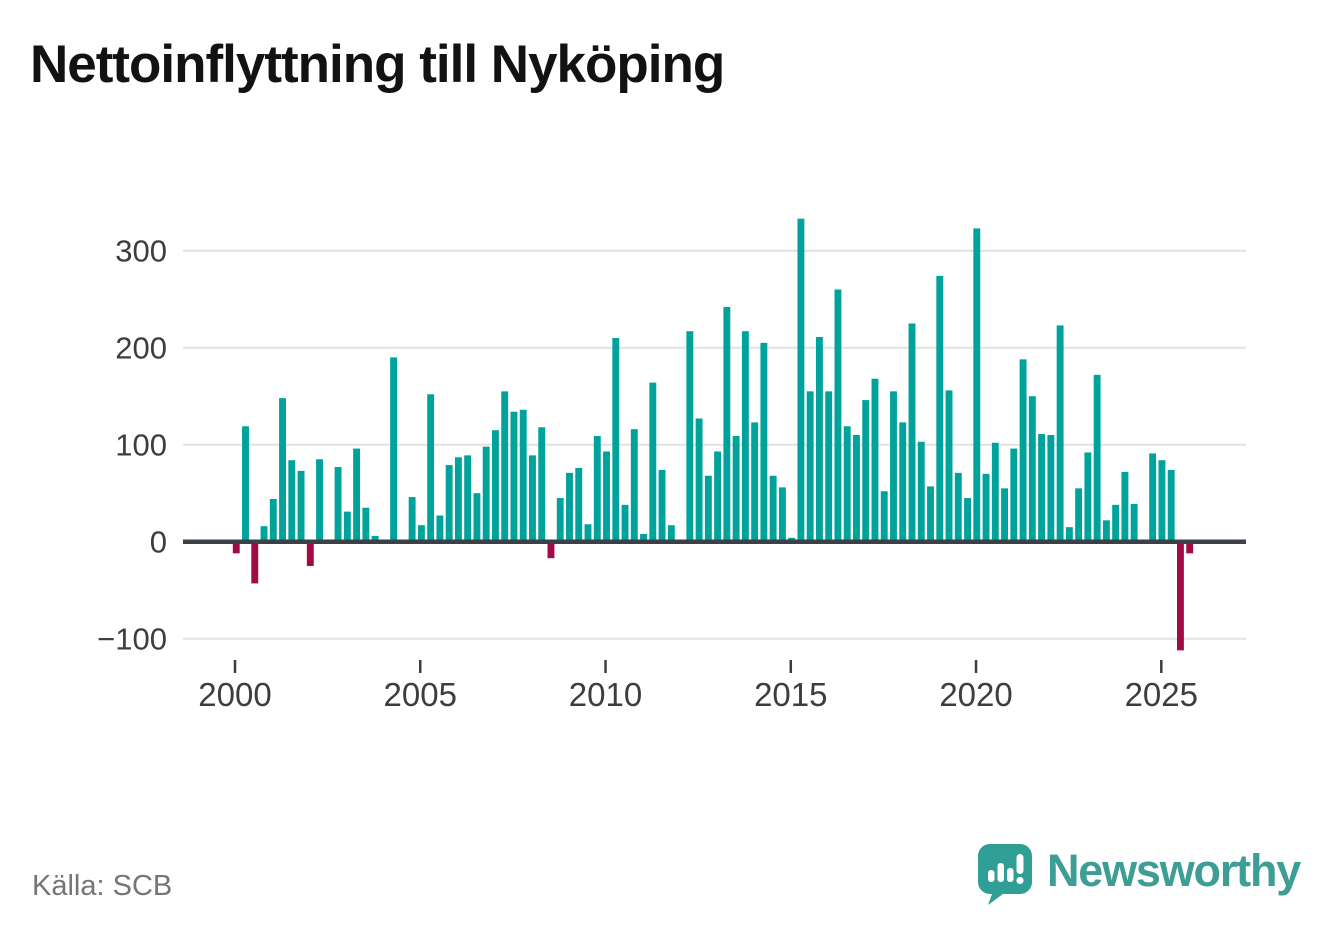  I want to click on bar-2010q3, so click(625, 523).